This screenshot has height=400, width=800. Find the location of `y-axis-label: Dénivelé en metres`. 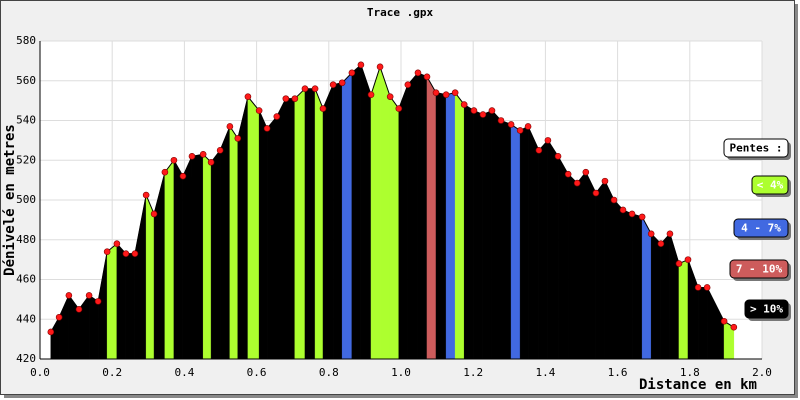

y-axis-label: Dénivelé en metres is located at coordinates (10, 200).